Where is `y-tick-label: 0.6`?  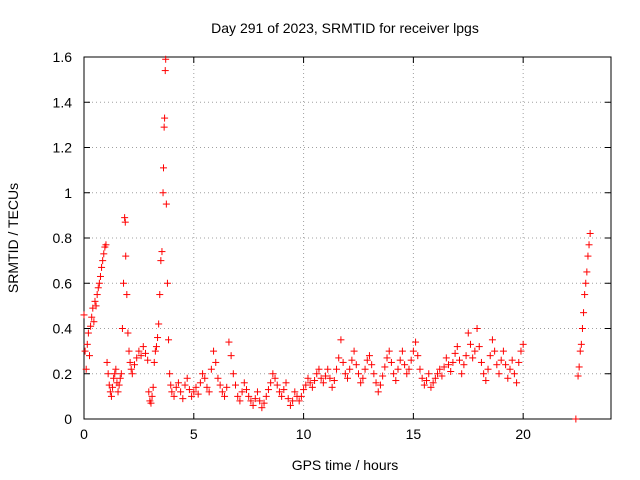 y-tick-label: 0.6 is located at coordinates (63, 283).